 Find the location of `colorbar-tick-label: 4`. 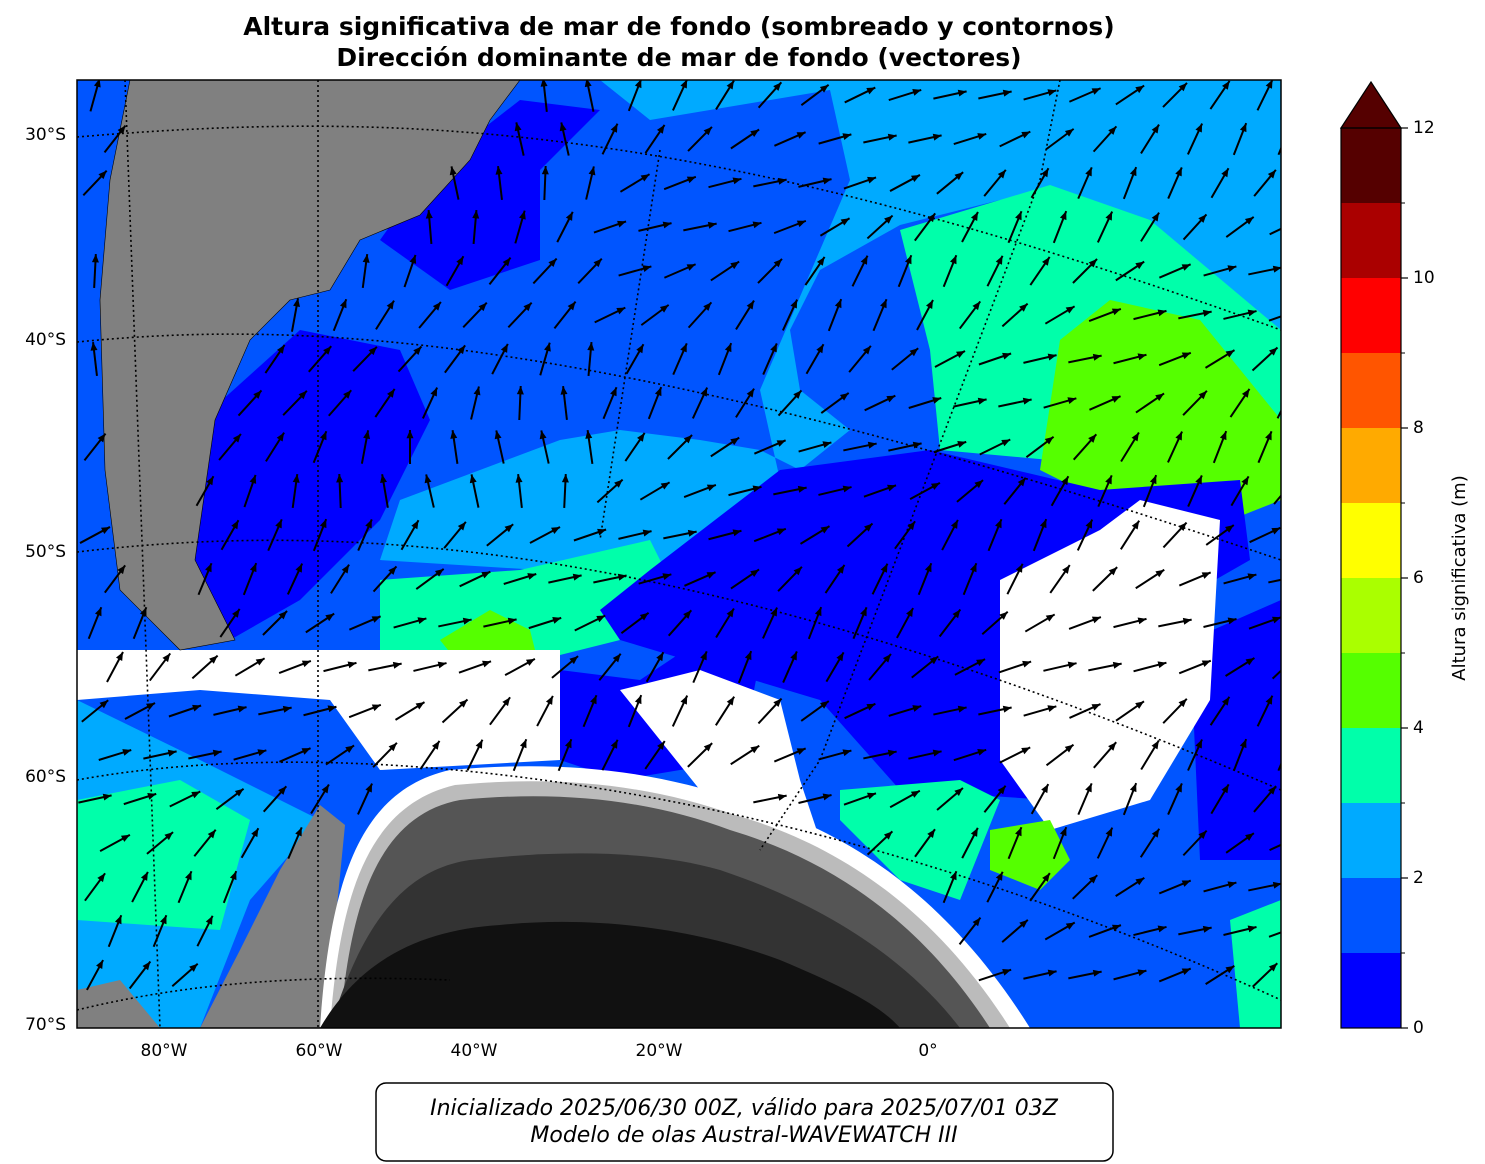

colorbar-tick-label: 4 is located at coordinates (1418, 728).